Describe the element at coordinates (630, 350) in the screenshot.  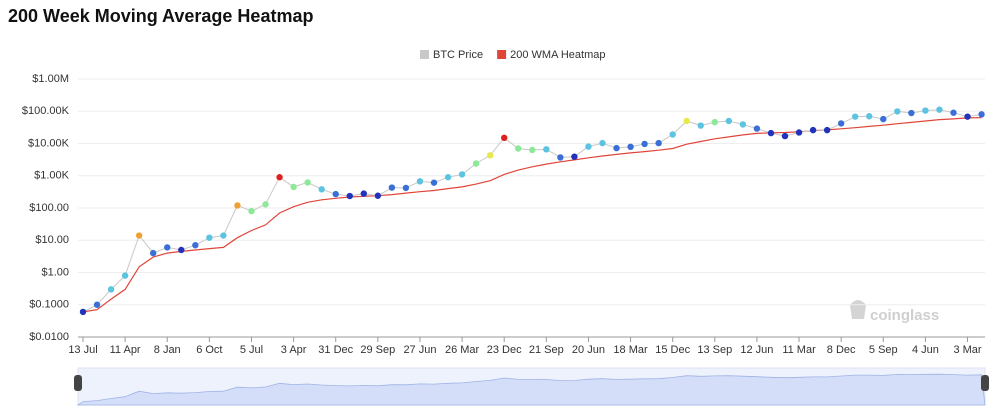
I see `x-tick-label: 18 Mar` at that location.